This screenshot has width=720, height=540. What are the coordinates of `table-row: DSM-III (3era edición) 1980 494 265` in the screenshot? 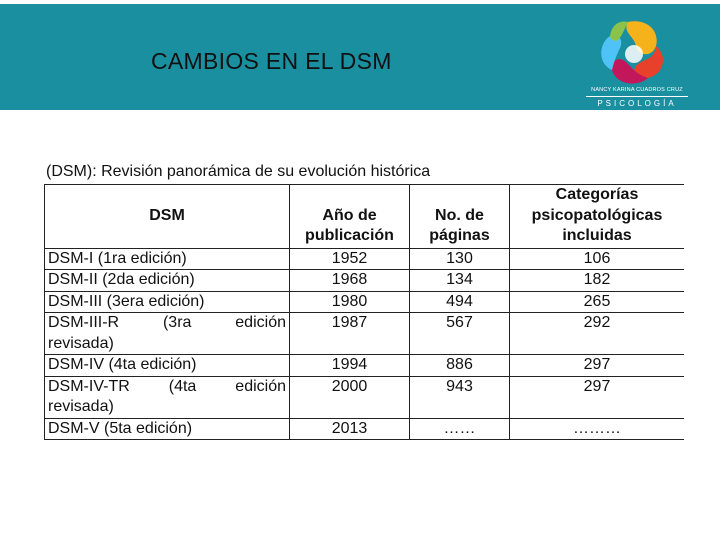 It's located at (364, 301).